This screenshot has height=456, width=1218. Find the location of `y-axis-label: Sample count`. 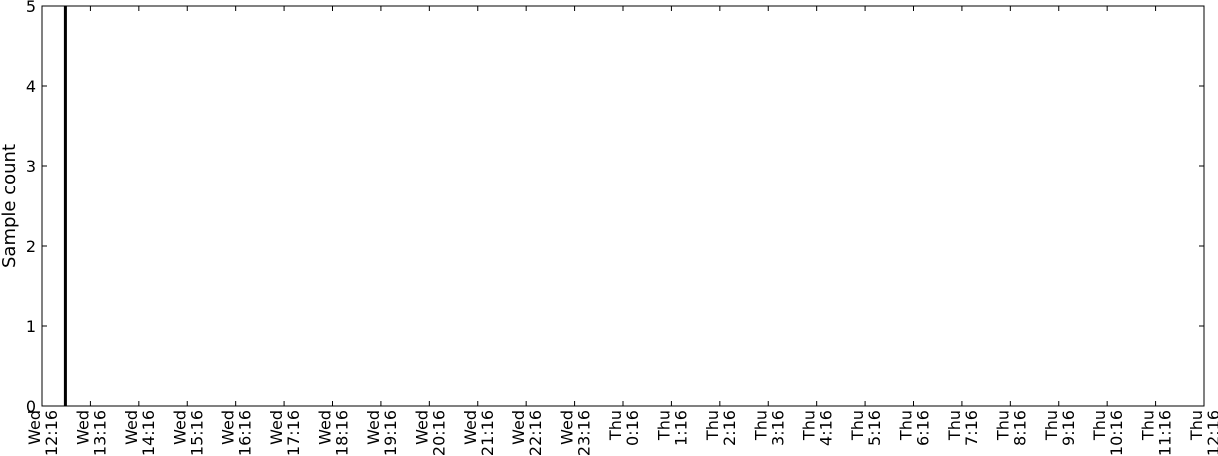

y-axis-label: Sample count is located at coordinates (10, 206).